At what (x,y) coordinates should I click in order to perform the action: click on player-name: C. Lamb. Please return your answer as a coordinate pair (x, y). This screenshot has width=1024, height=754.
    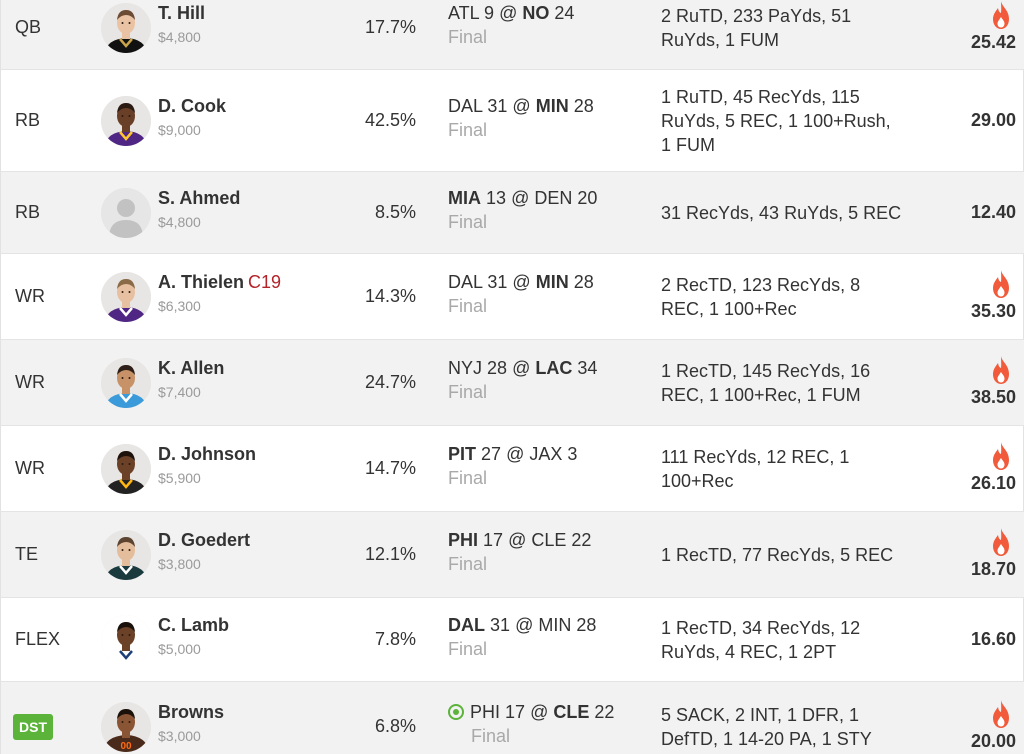
    Looking at the image, I should click on (194, 625).